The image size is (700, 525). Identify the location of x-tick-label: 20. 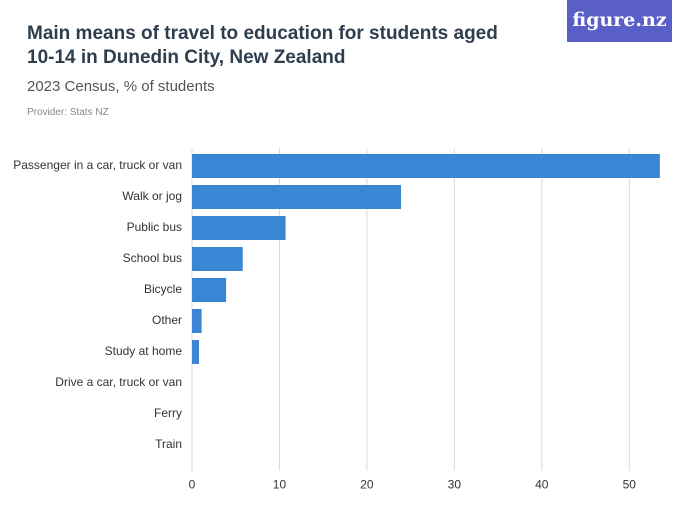
(367, 485).